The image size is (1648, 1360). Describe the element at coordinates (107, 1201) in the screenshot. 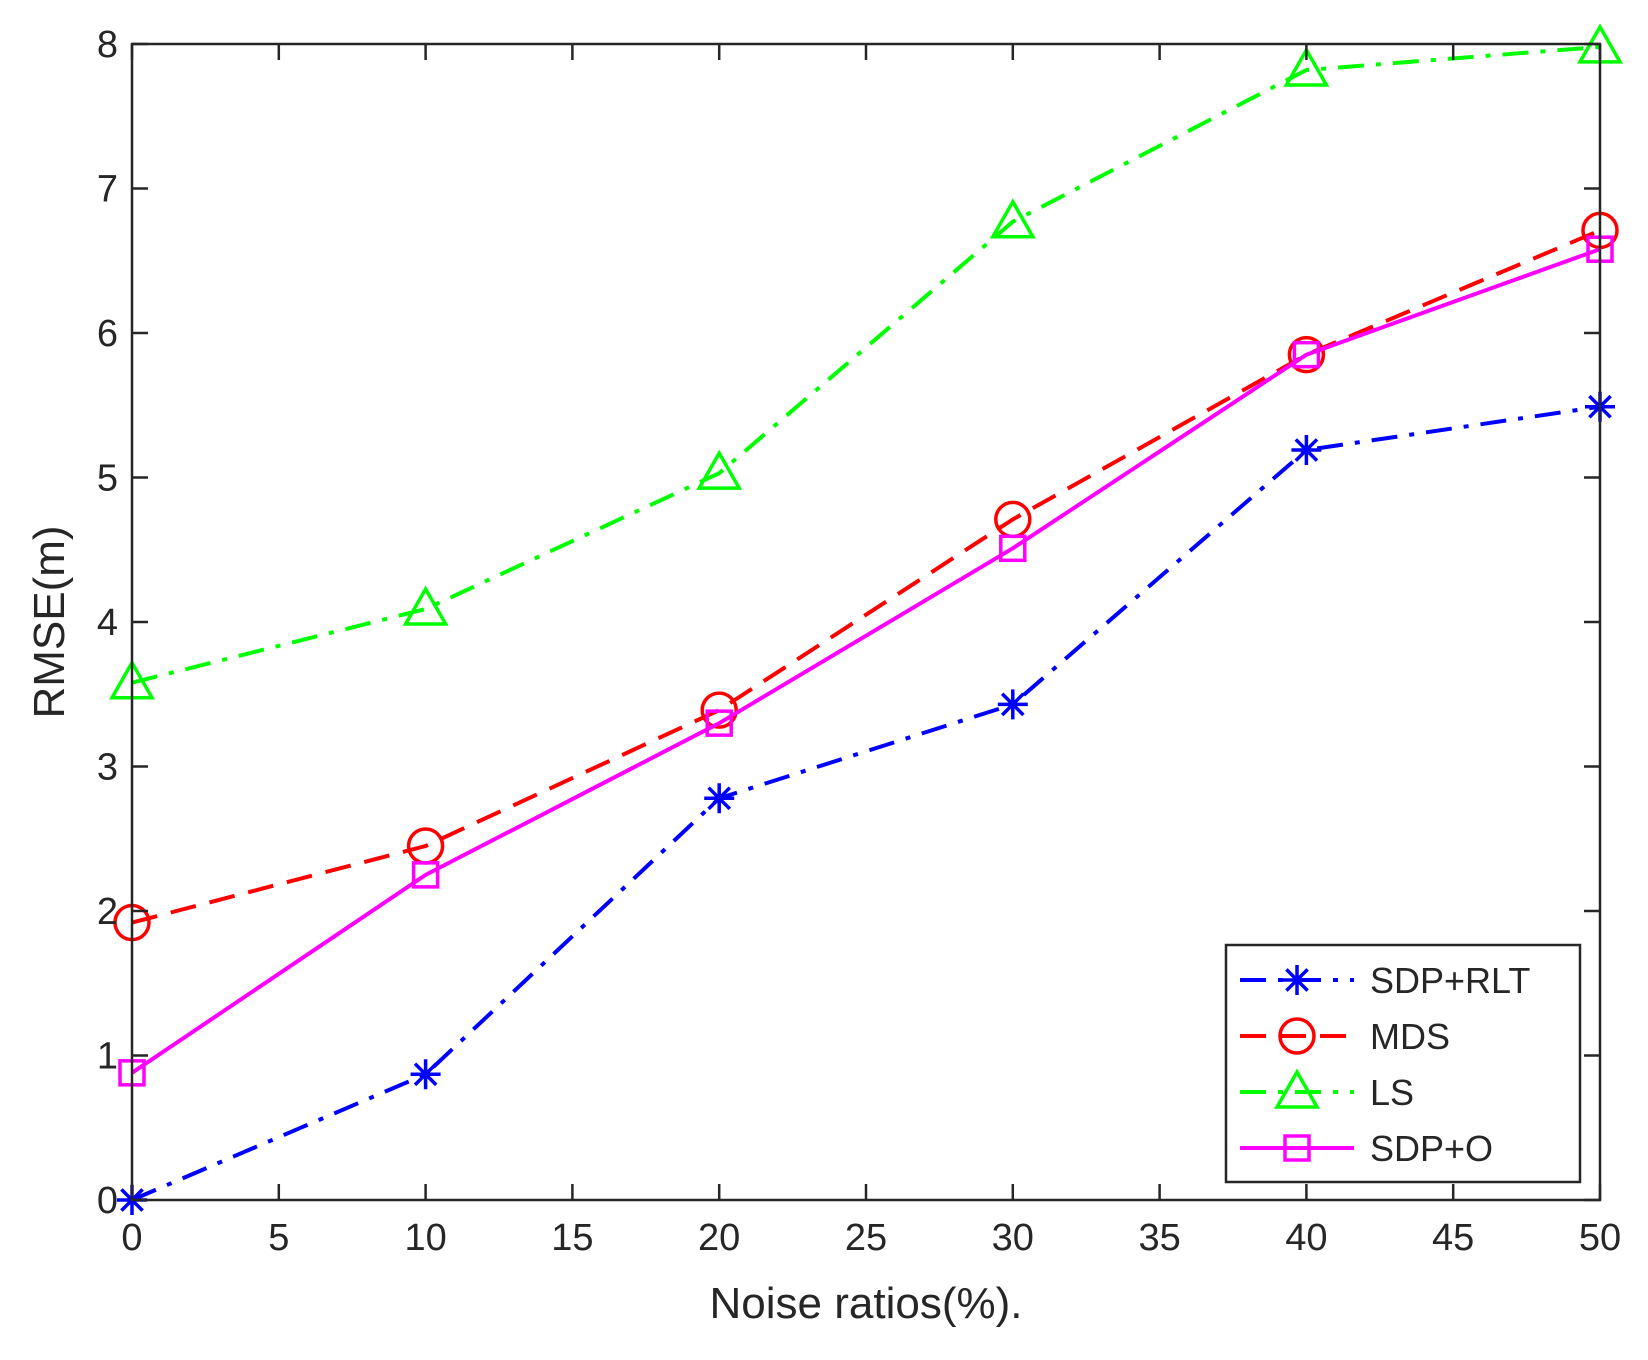

I see `y-tick-label: 0` at that location.